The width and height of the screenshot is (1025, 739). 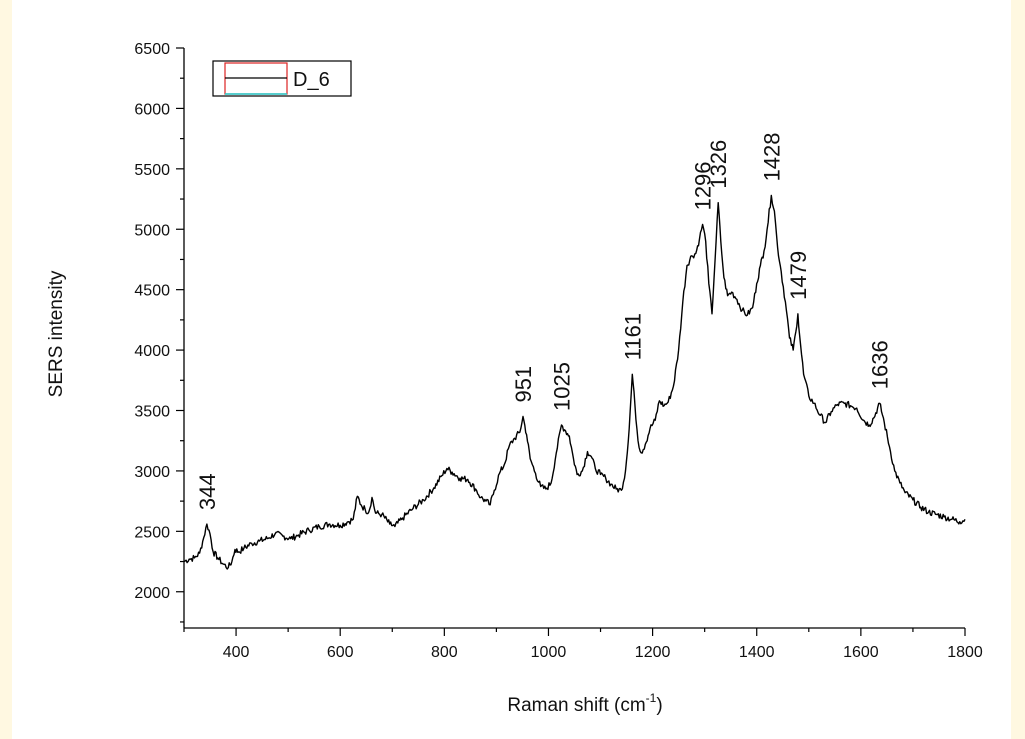 What do you see at coordinates (561, 386) in the screenshot?
I see `peak-label-1025: 1025` at bounding box center [561, 386].